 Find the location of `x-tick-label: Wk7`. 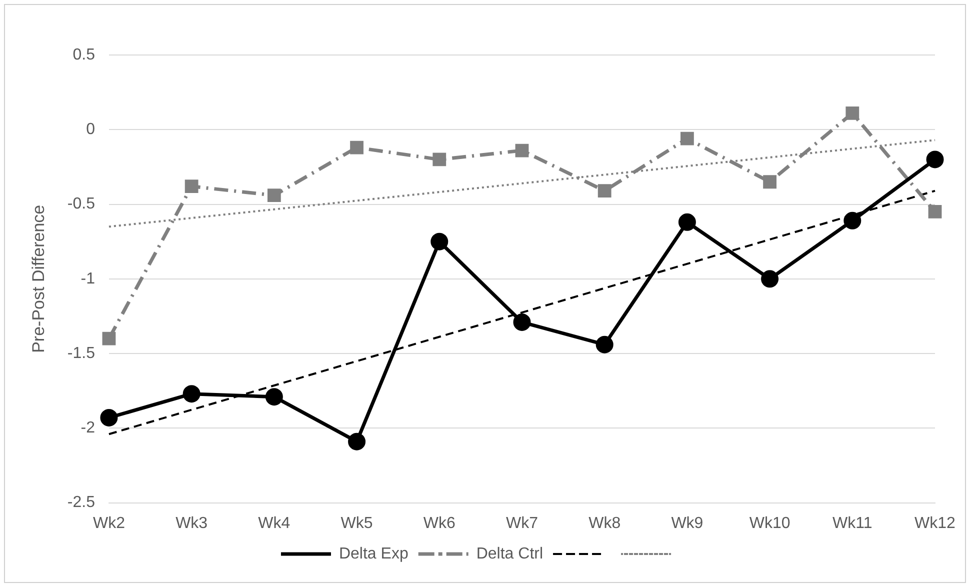

x-tick-label: Wk7 is located at coordinates (522, 523).